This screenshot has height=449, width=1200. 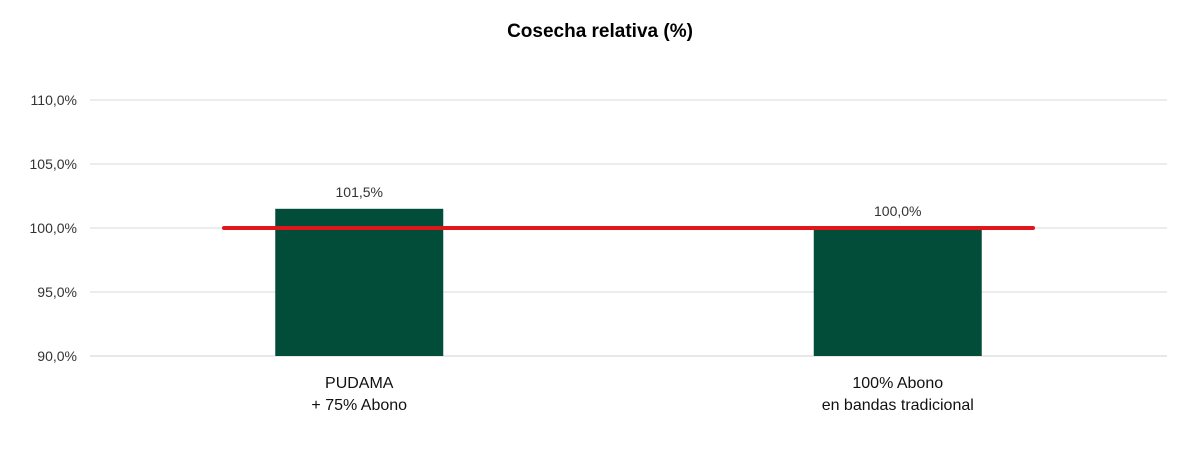 What do you see at coordinates (53, 164) in the screenshot?
I see `y-tick-label: 105,0%` at bounding box center [53, 164].